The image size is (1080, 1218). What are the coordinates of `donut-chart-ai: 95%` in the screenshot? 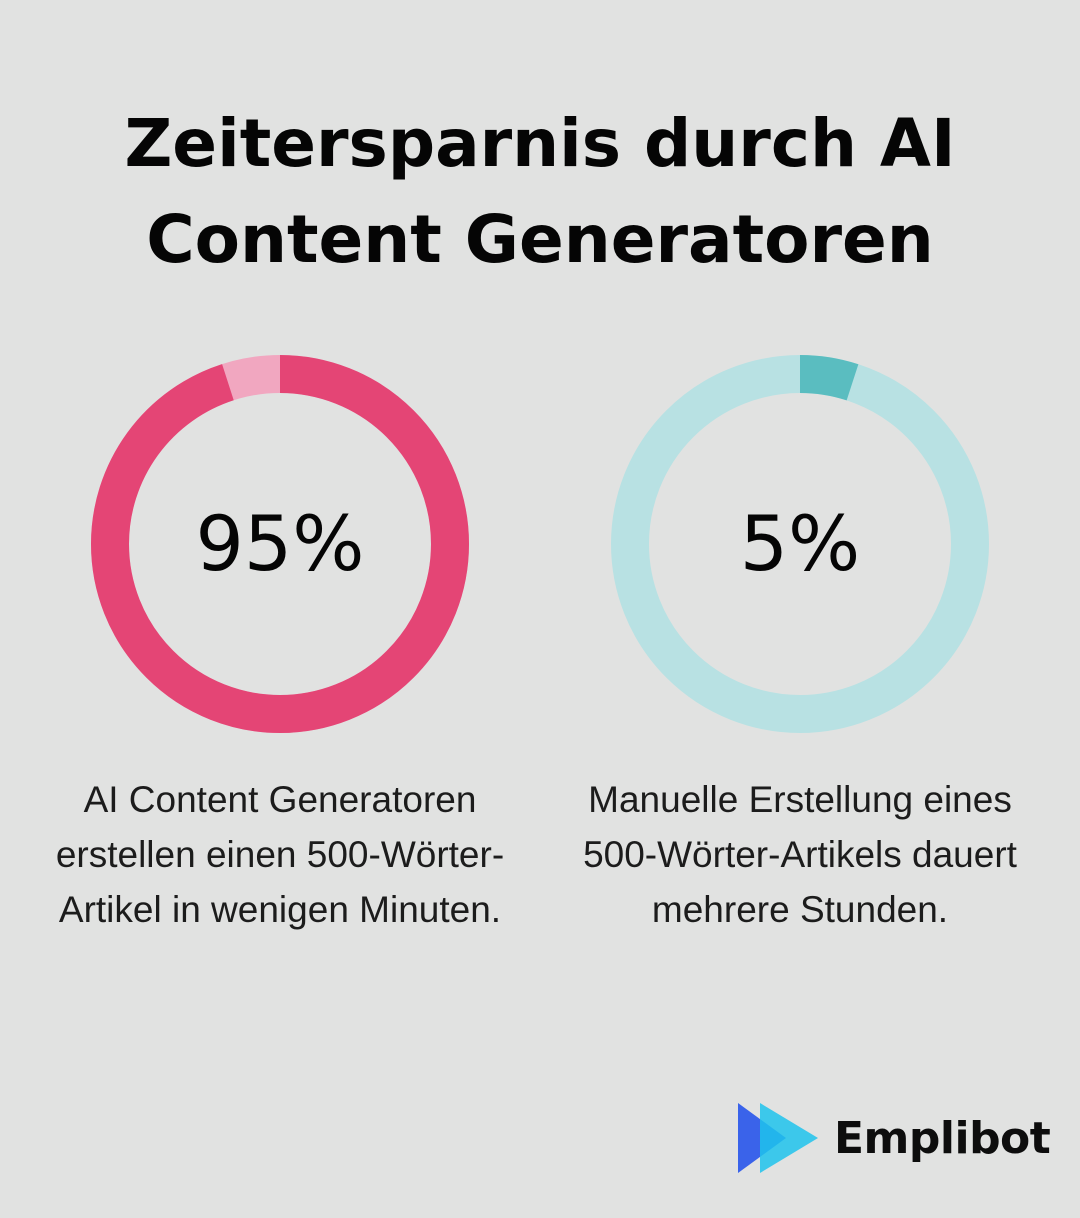 It's located at (280, 544).